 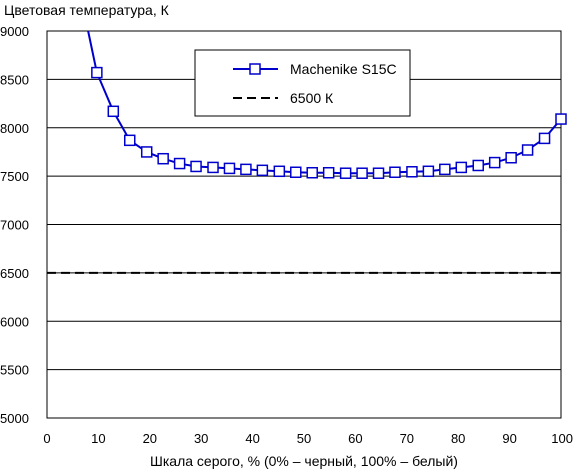 I want to click on y-tick-label-5500: 5500, so click(x=14, y=370).